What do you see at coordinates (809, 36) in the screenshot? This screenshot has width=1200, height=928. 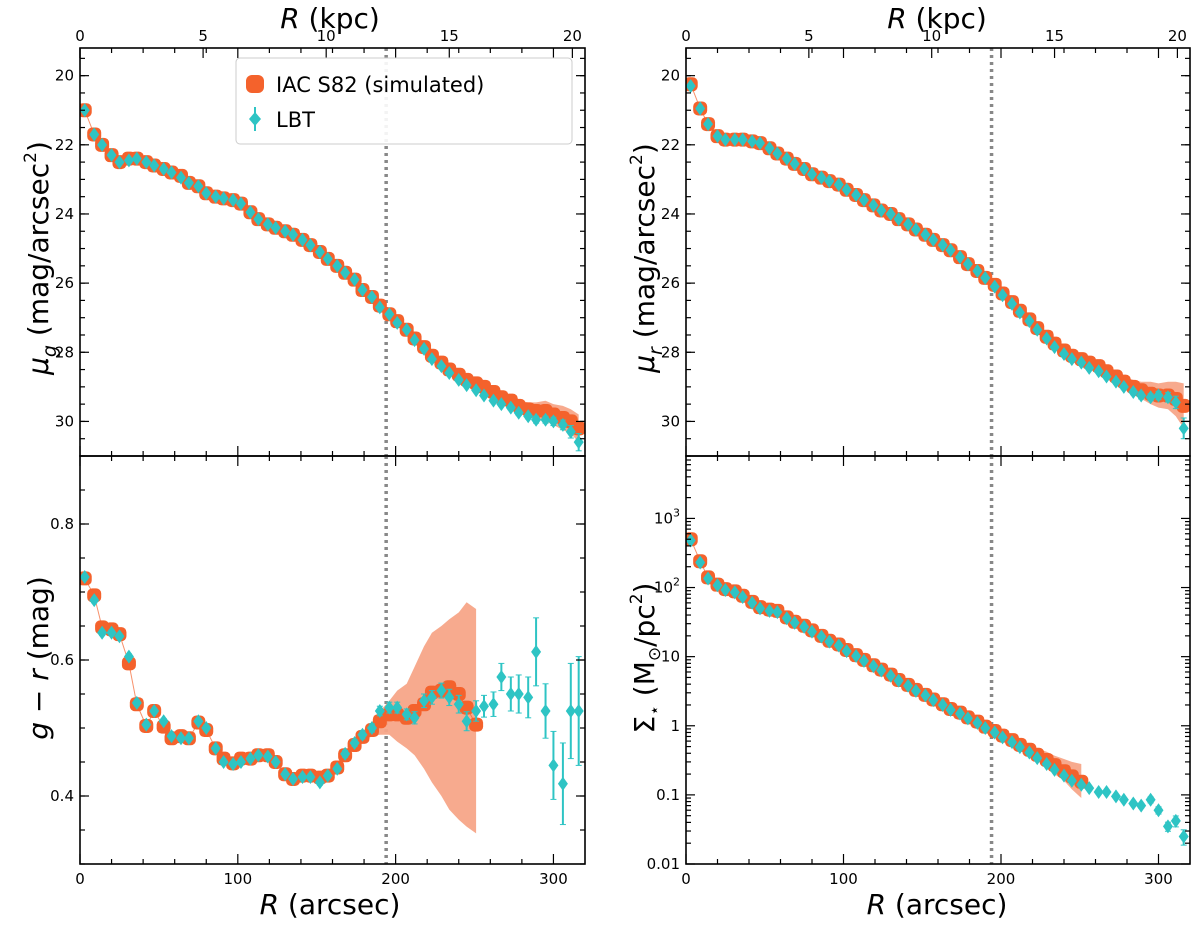 I see `x2-tick-label: 5` at bounding box center [809, 36].